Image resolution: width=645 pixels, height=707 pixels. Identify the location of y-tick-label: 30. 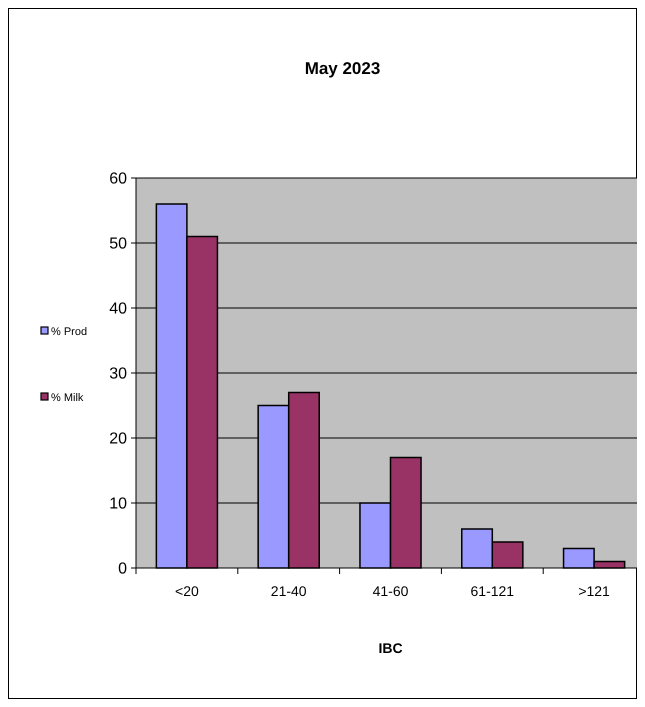
(118, 374).